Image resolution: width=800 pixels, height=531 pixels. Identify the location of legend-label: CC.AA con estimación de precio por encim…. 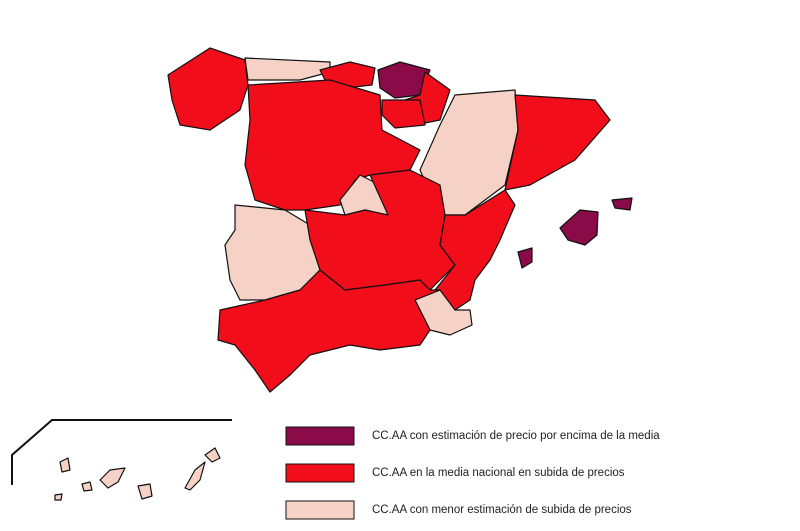
(516, 436).